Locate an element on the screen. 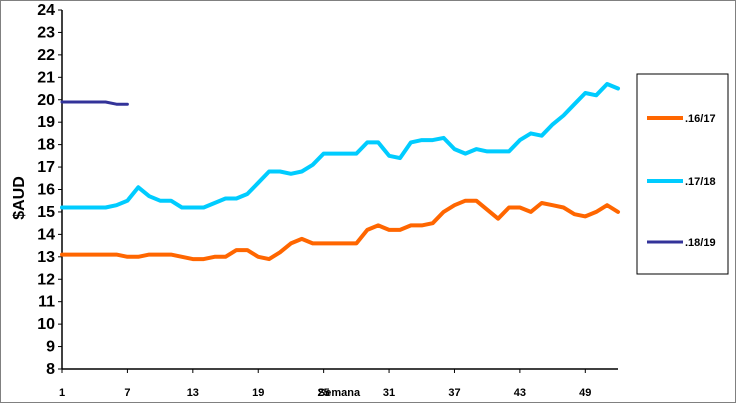  x-tick-label: 13 is located at coordinates (193, 393).